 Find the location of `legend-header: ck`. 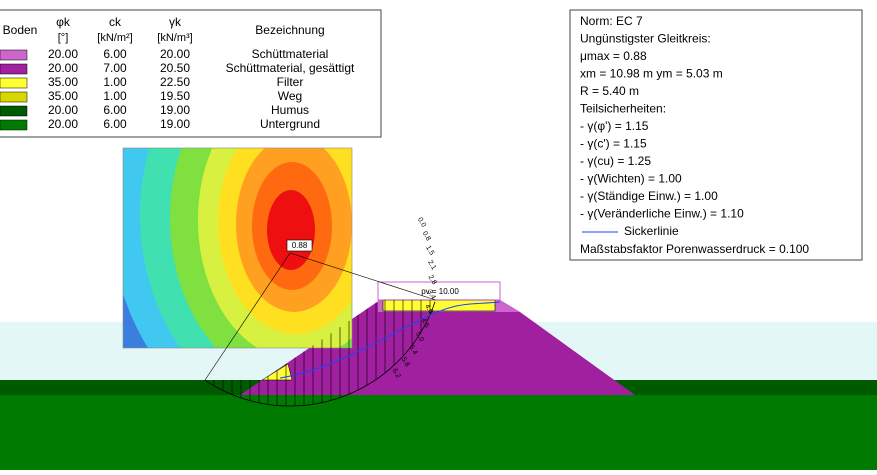

legend-header: ck is located at coordinates (115, 22).